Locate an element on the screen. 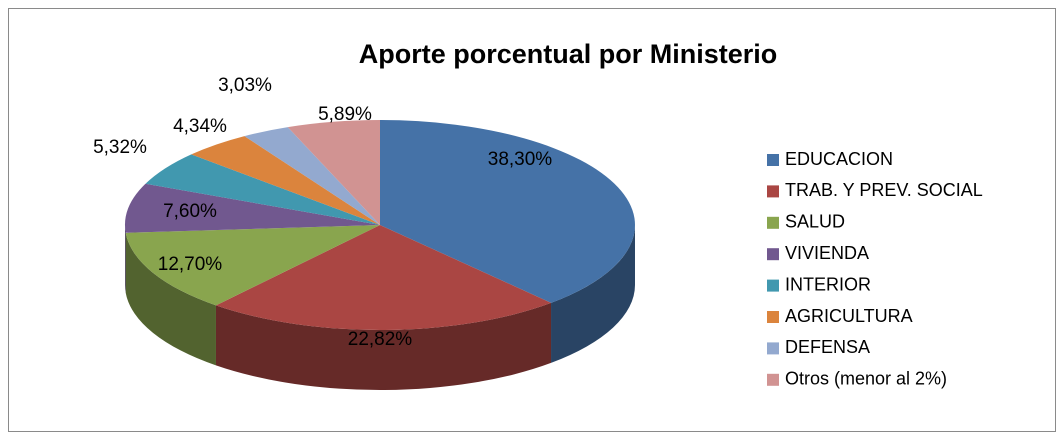 The image size is (1064, 439). data-label: 12,70% is located at coordinates (190, 264).